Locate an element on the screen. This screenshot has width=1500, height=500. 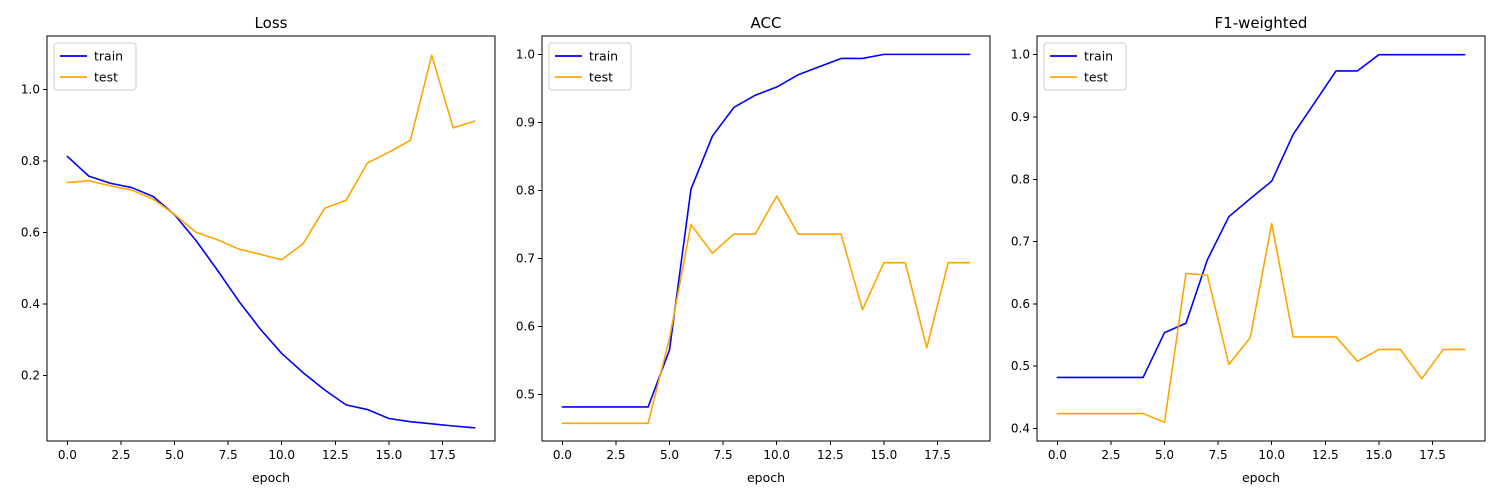
chart-title: F1-weighted is located at coordinates (1261, 23).